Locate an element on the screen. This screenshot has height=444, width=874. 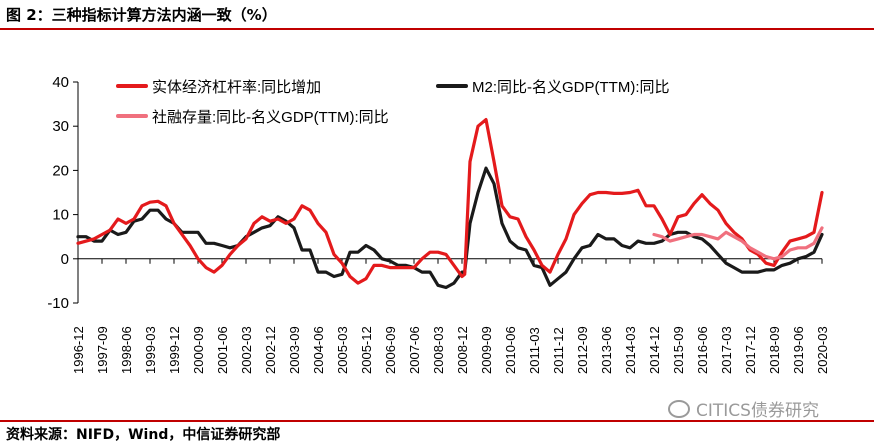
x-tick-label: 2011-12 is located at coordinates (558, 350).